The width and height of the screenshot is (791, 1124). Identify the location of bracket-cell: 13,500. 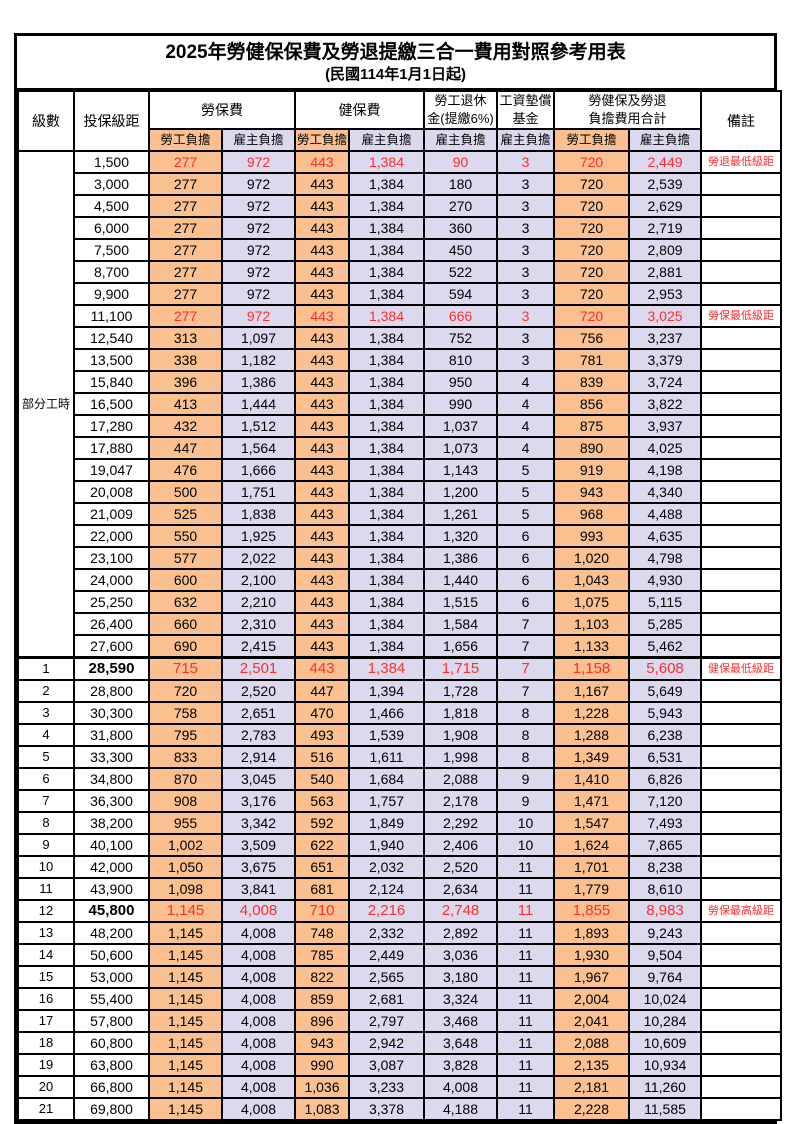
(111, 360).